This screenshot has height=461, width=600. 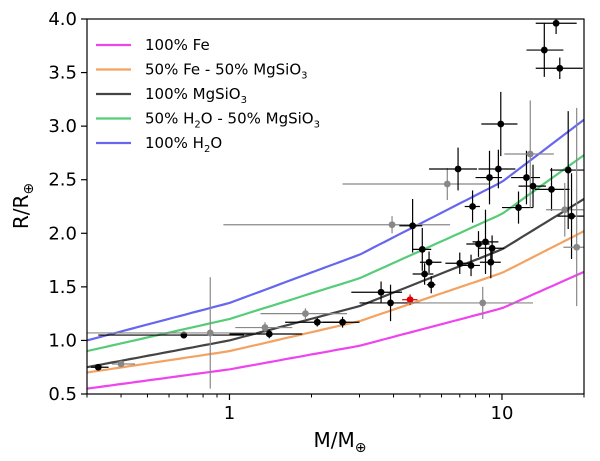 I want to click on legend-label: 100% MgSiO3, so click(x=196, y=95).